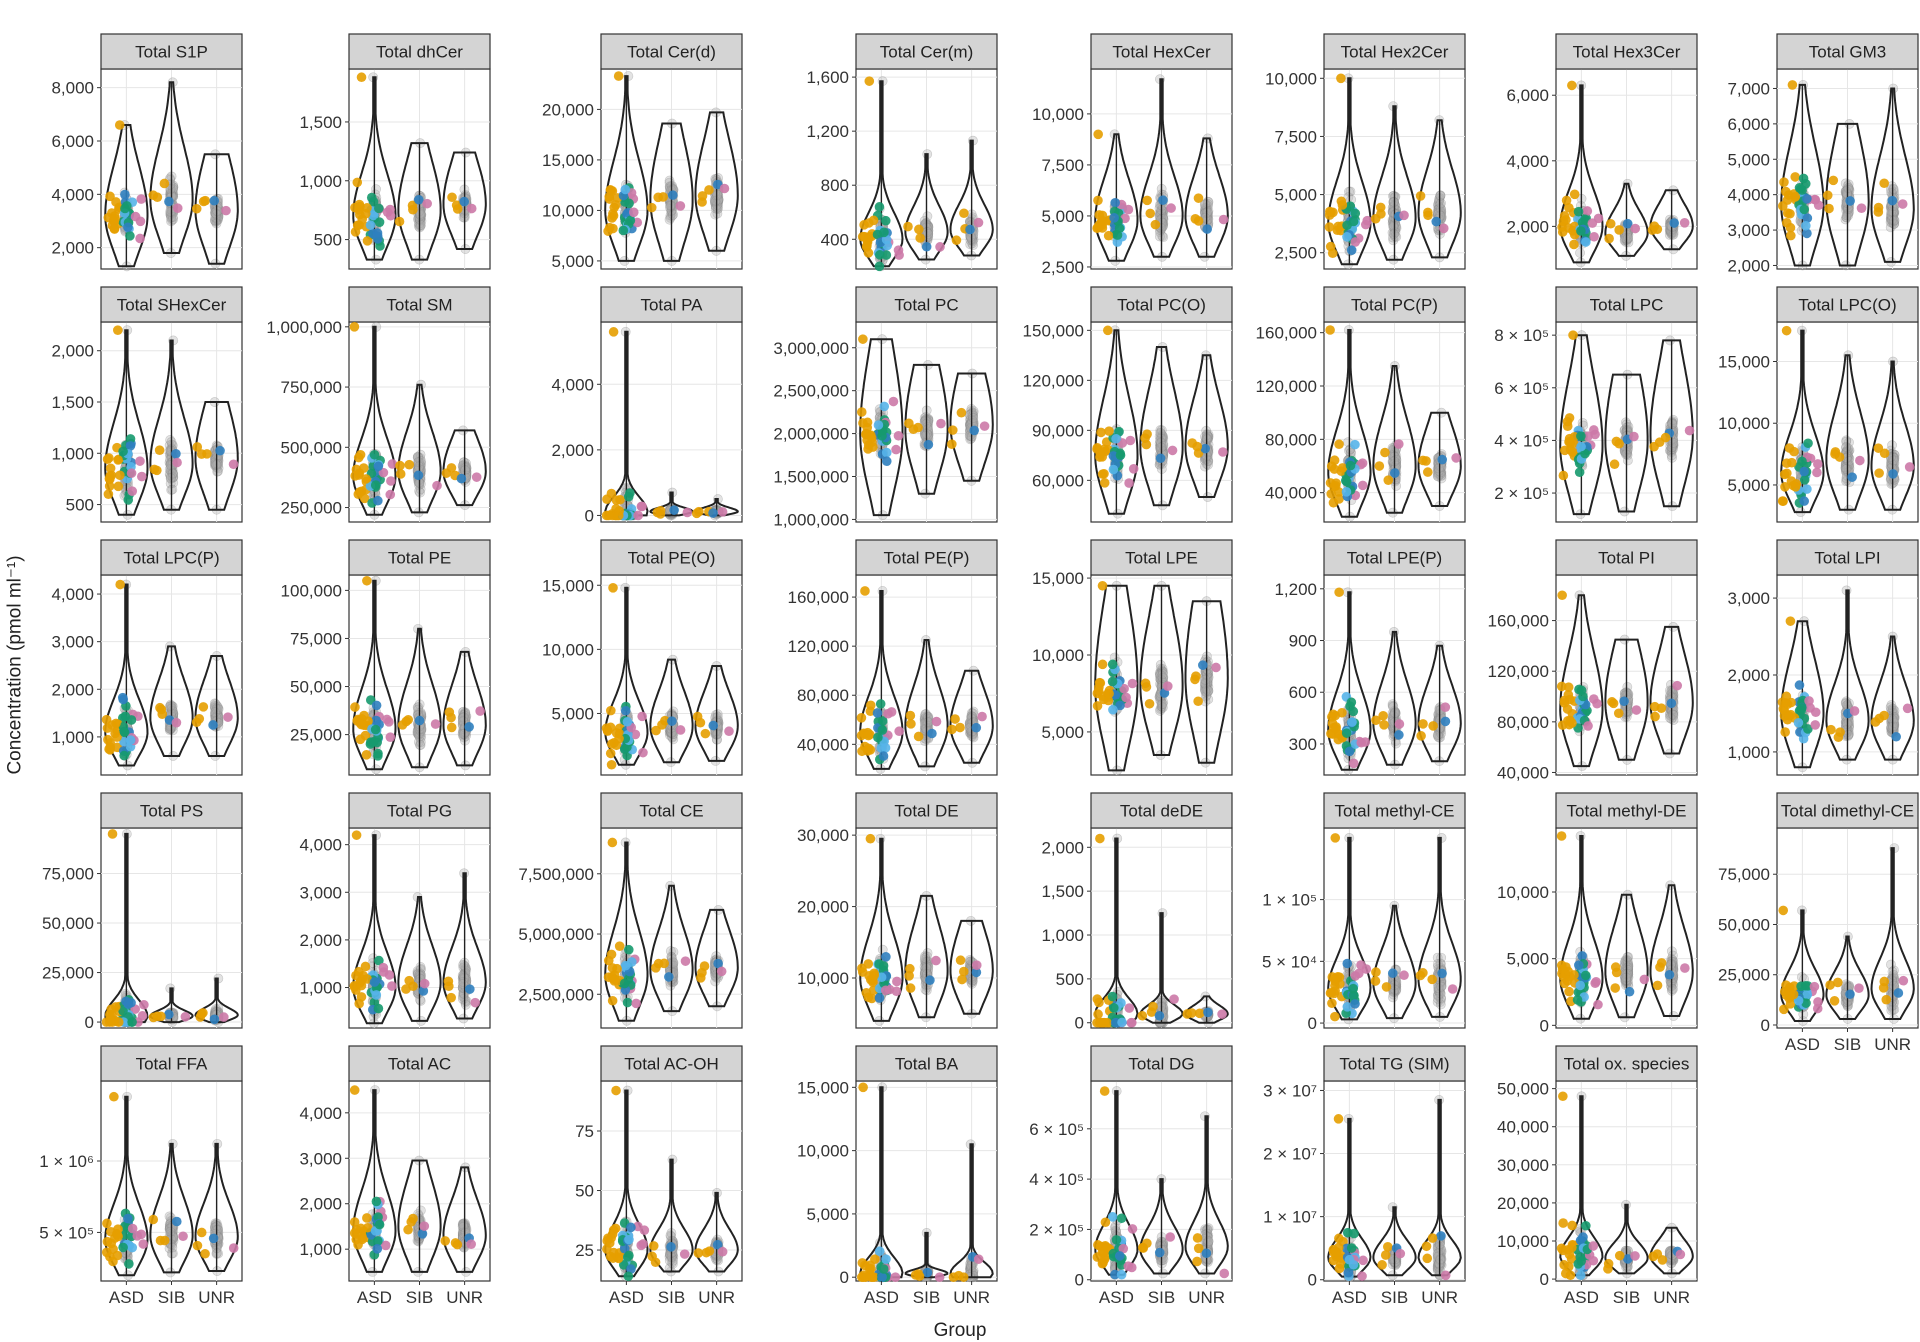  Describe the element at coordinates (811, 391) in the screenshot. I see `y-tick-label: 2,500,000` at that location.